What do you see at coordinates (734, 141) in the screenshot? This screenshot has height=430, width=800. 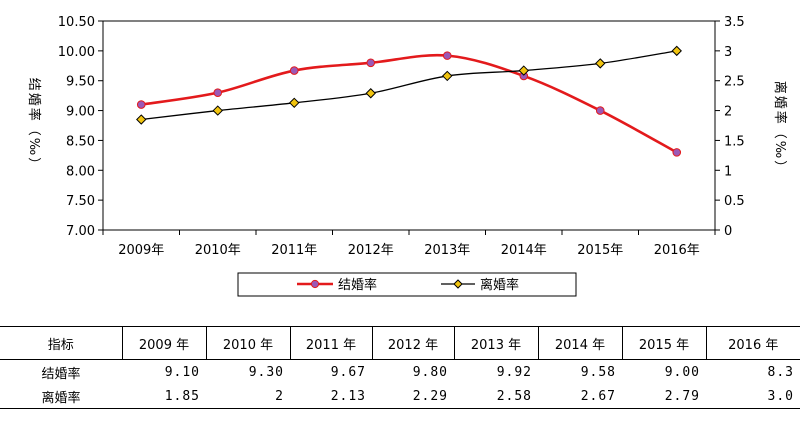 I see `y-right-tick-label: 1.5` at bounding box center [734, 141].